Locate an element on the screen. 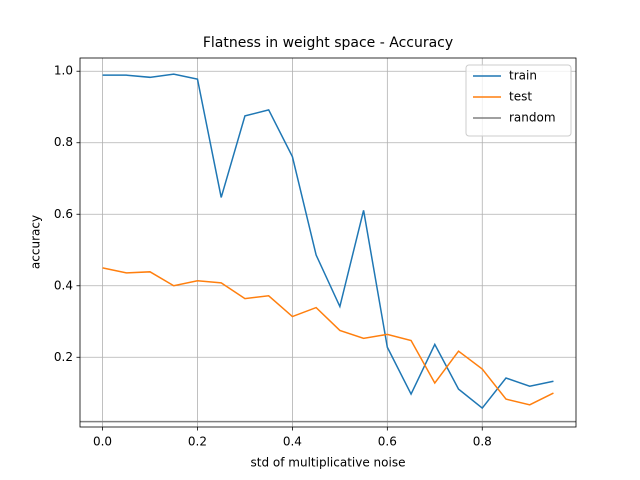 This screenshot has width=640, height=480. x-tick-label: 0.2 is located at coordinates (197, 442).